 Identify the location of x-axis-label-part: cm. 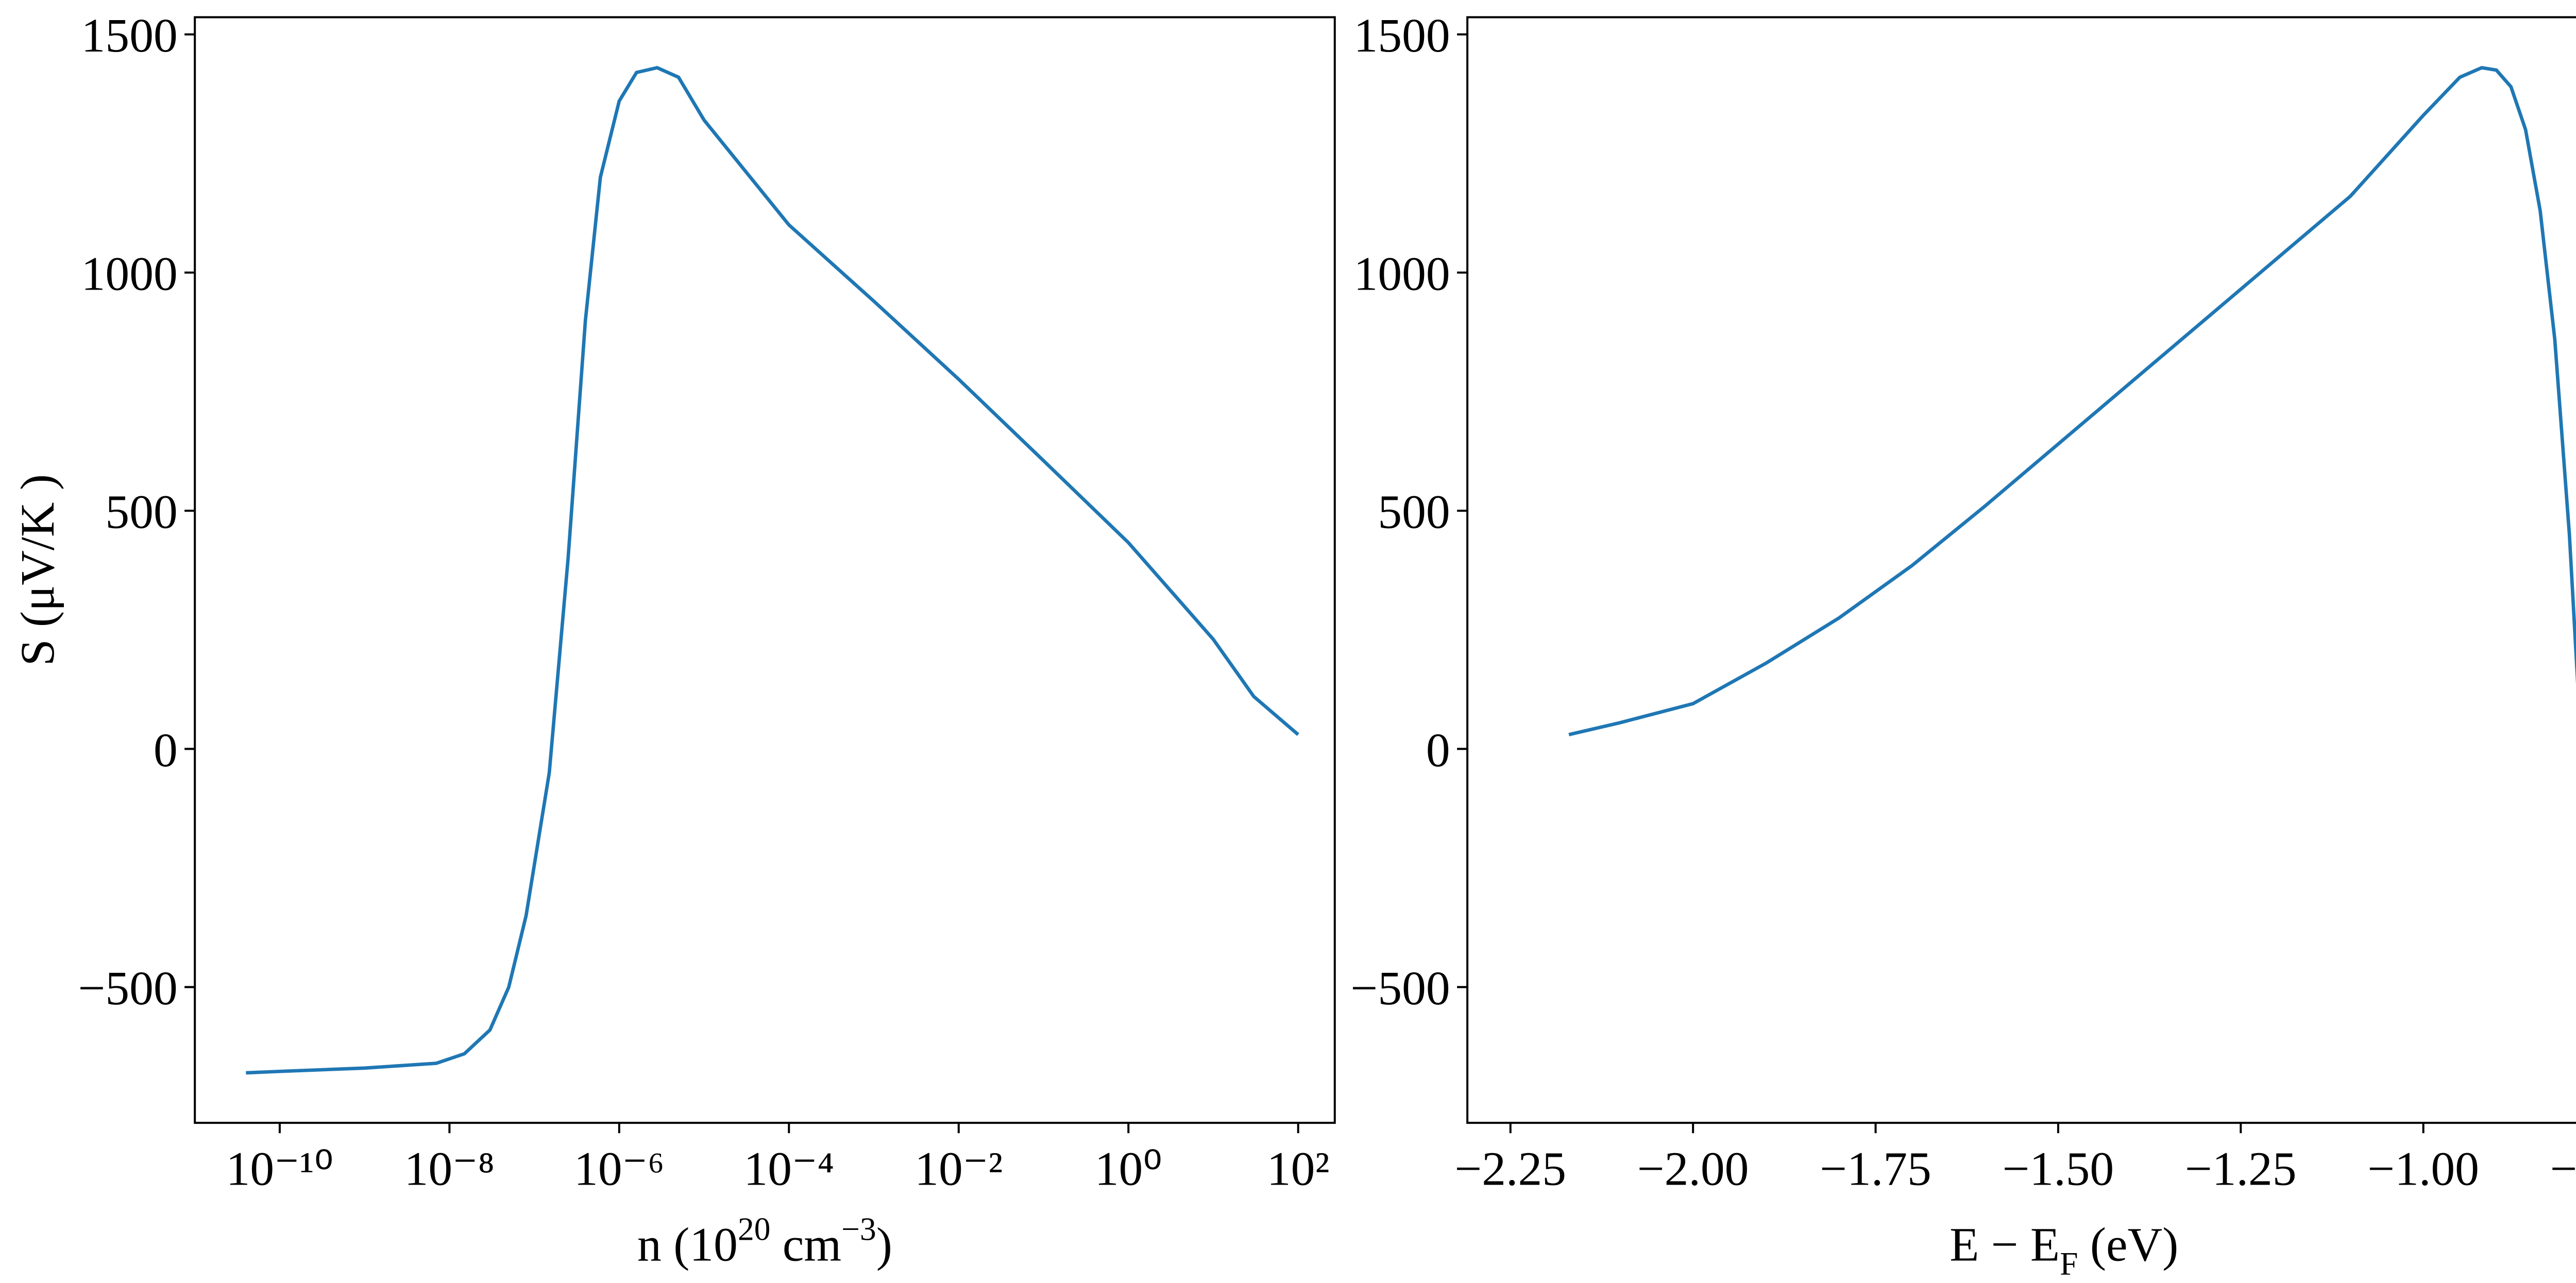
(805, 1246).